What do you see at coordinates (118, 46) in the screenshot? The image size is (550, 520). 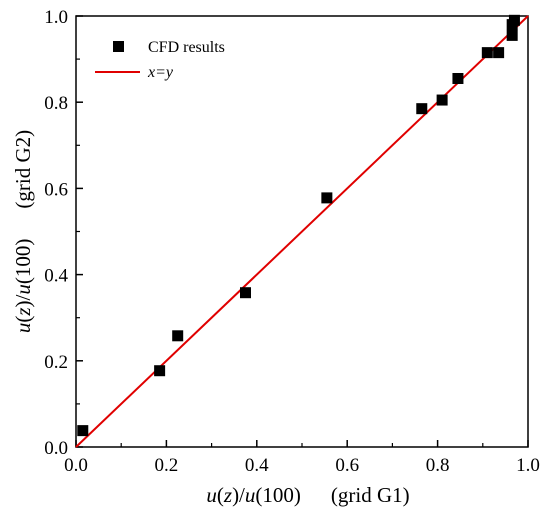 I see `legend-marker-cfd-results` at bounding box center [118, 46].